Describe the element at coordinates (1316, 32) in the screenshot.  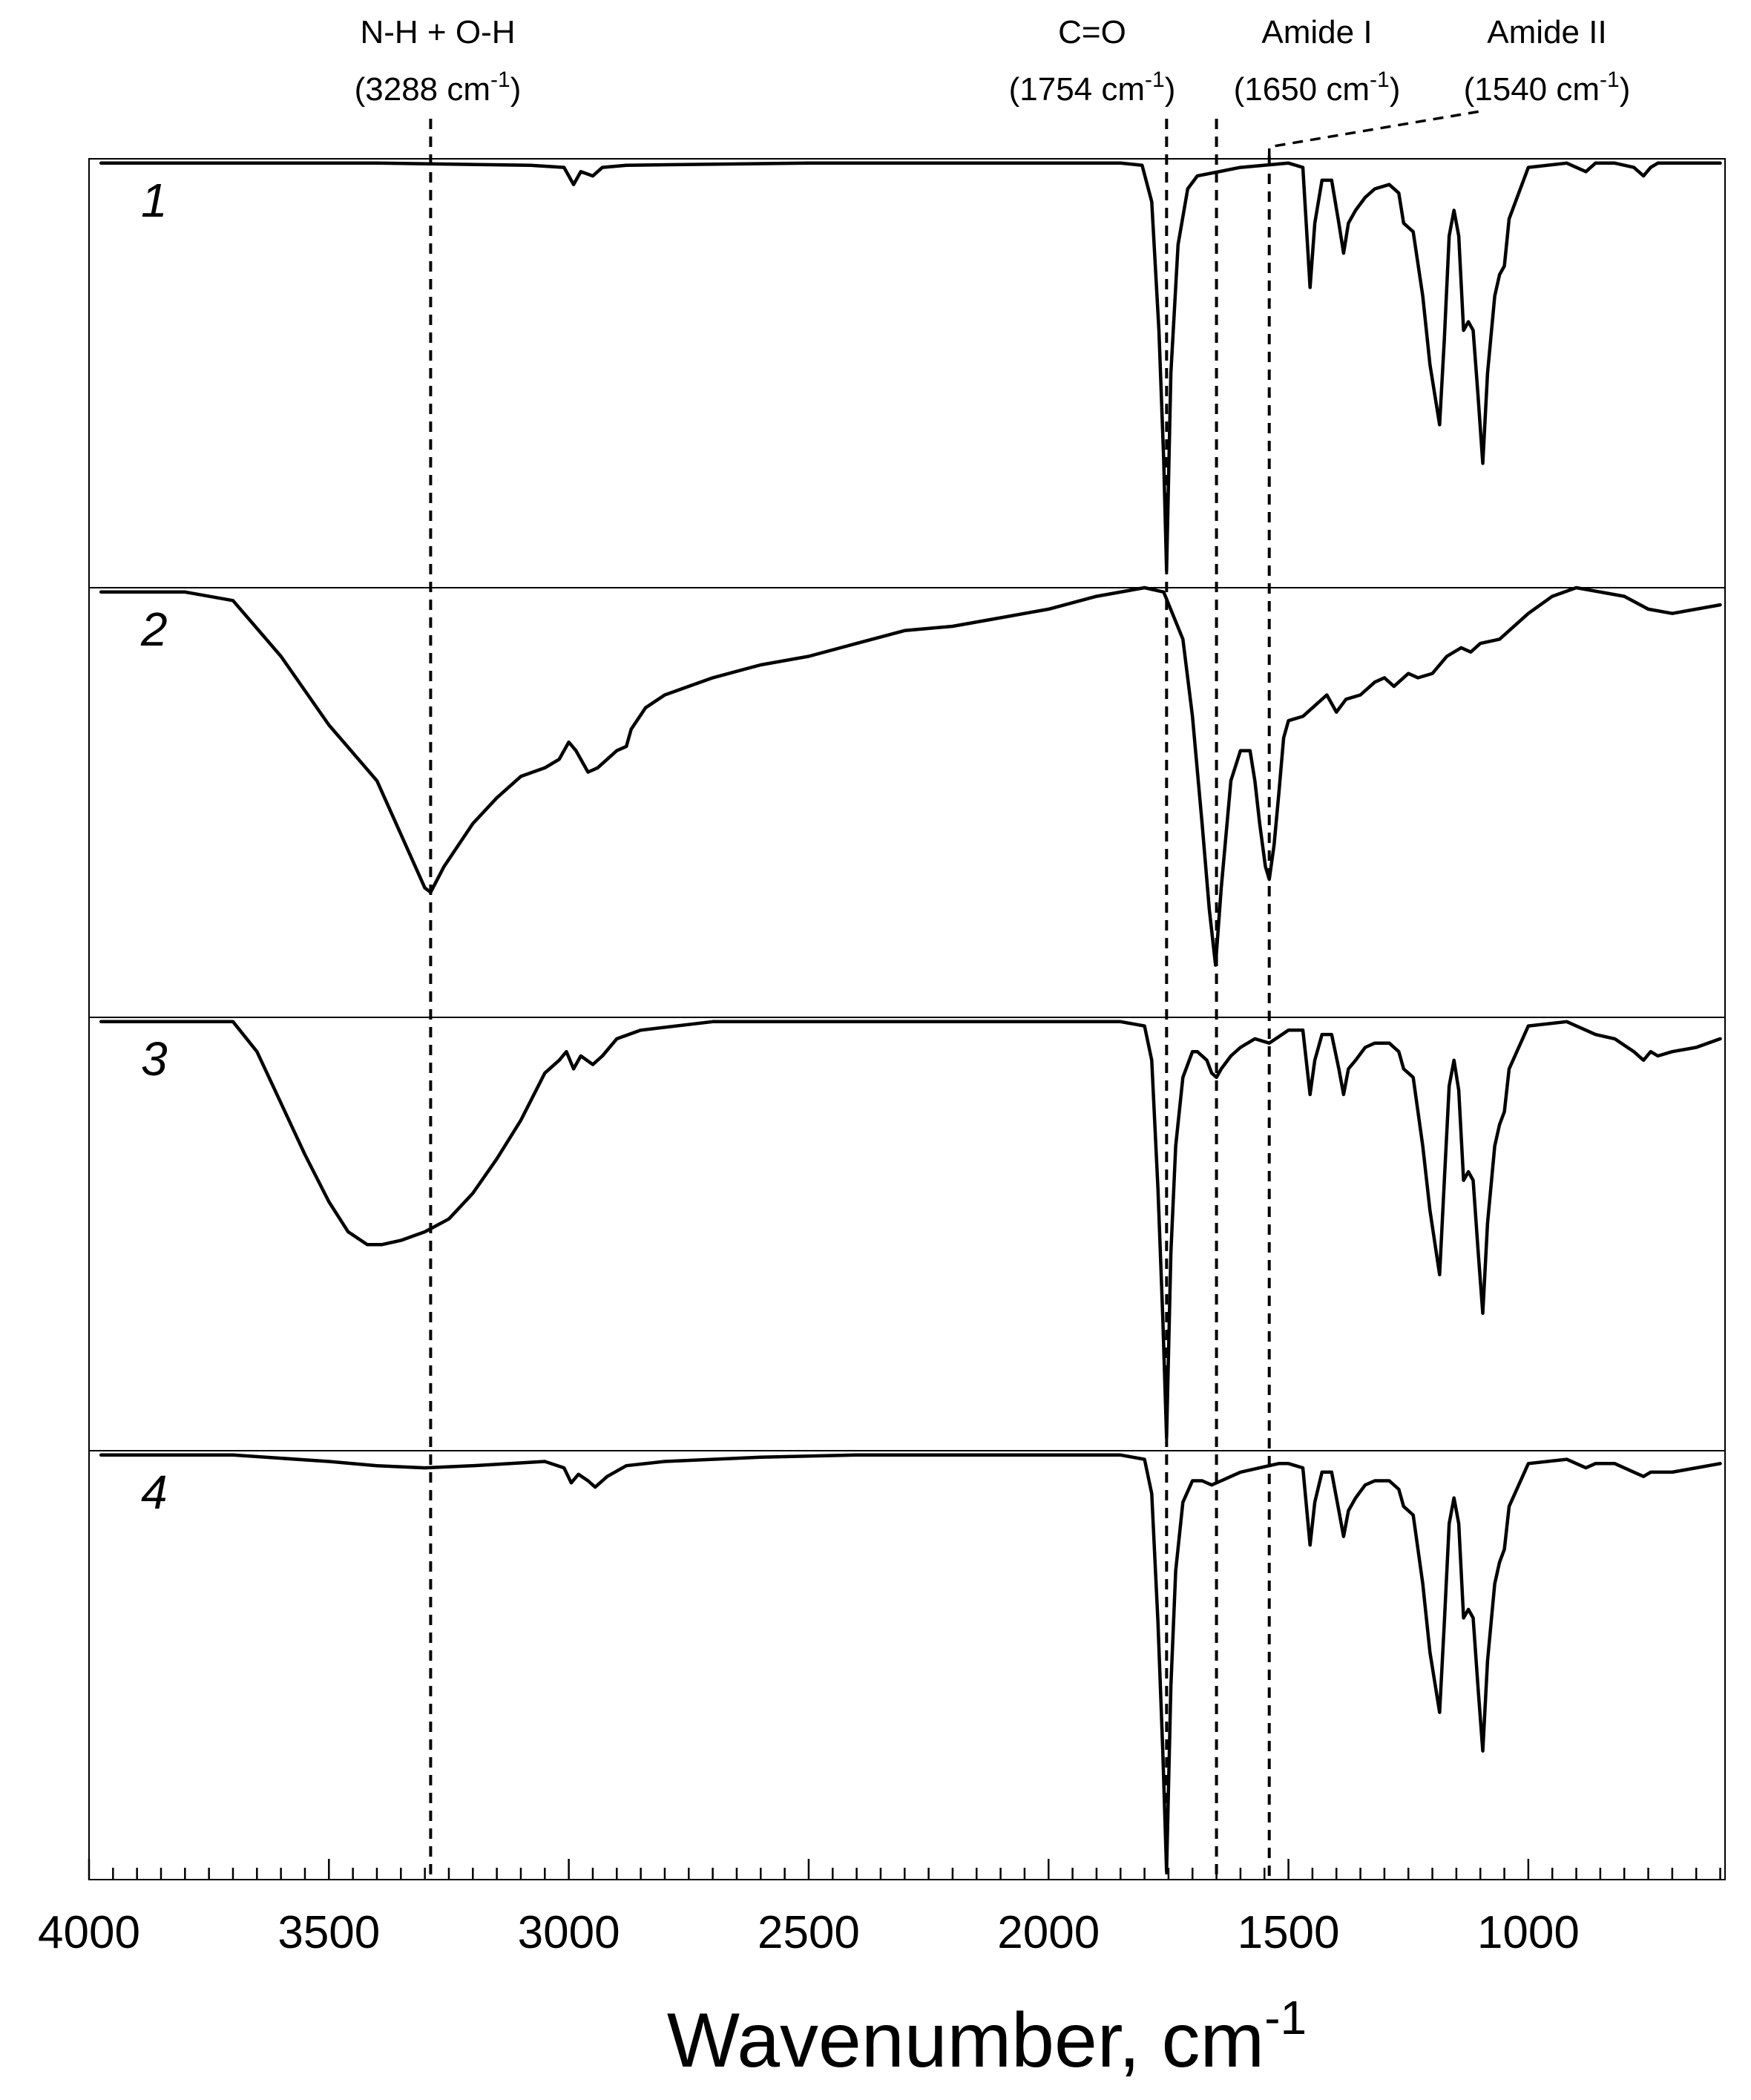
I see `annotation-title: Amide I` at that location.